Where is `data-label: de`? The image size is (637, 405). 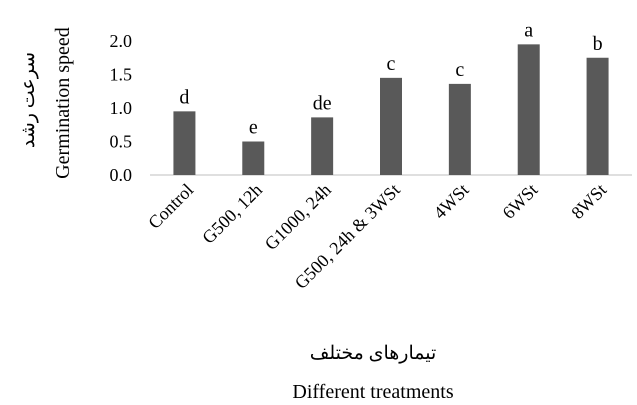
data-label: de is located at coordinates (322, 103).